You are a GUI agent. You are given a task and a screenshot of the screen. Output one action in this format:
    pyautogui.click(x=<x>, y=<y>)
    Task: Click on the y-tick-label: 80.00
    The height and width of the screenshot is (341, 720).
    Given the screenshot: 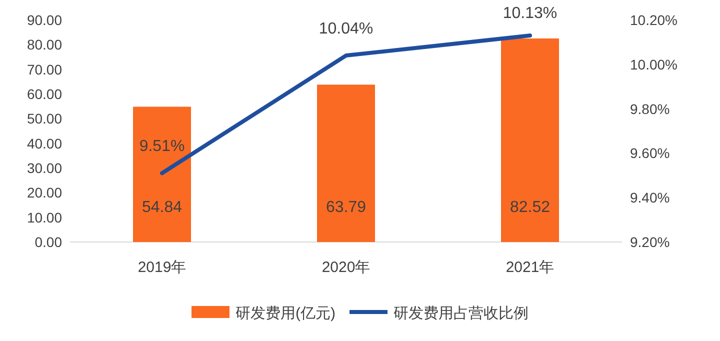 What is the action you would take?
    pyautogui.click(x=44, y=44)
    